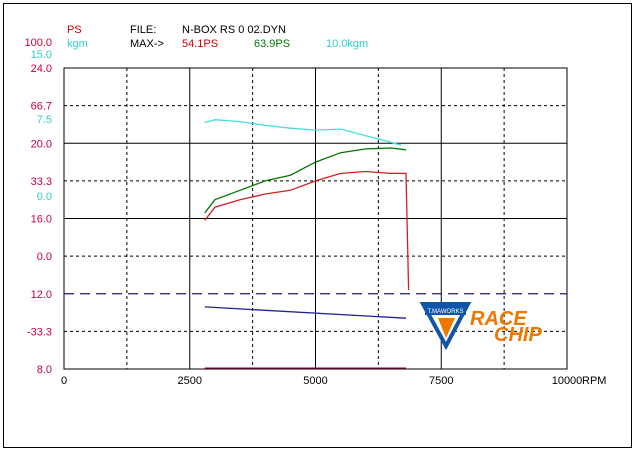 The width and height of the screenshot is (637, 453). What do you see at coordinates (567, 381) in the screenshot?
I see `x-tick-label: 10000` at bounding box center [567, 381].